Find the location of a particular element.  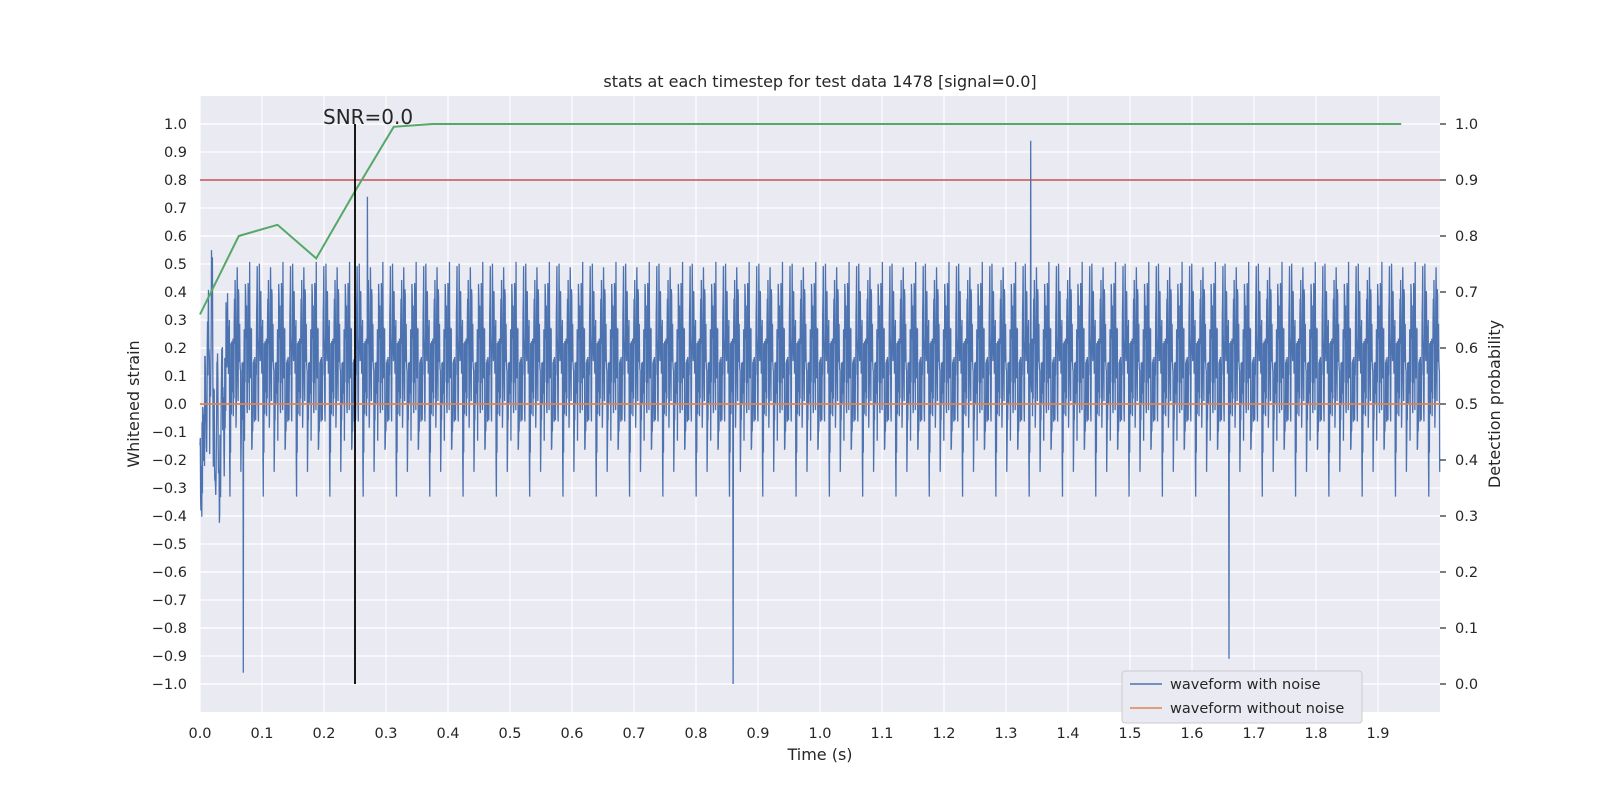

y2-tick-label: 0.5 is located at coordinates (1466, 405).